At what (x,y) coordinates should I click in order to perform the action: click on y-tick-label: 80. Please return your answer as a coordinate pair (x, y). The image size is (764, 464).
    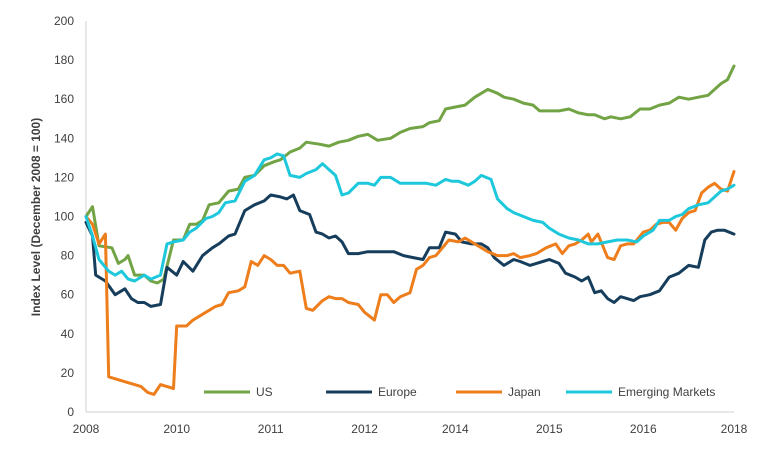
    Looking at the image, I should click on (68, 256).